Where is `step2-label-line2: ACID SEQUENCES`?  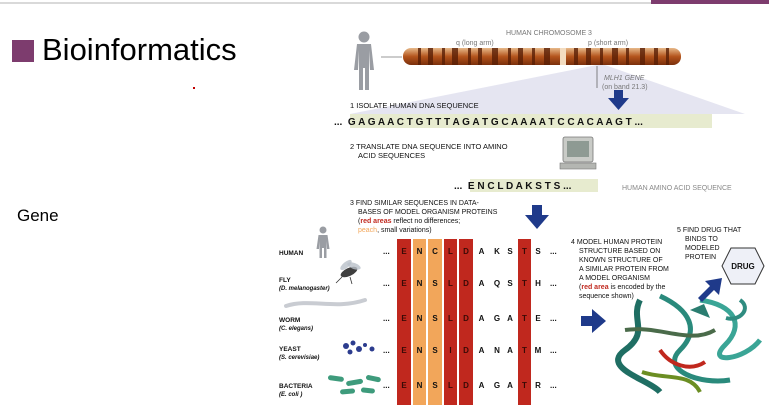 step2-label-line2: ACID SEQUENCES is located at coordinates (391, 155).